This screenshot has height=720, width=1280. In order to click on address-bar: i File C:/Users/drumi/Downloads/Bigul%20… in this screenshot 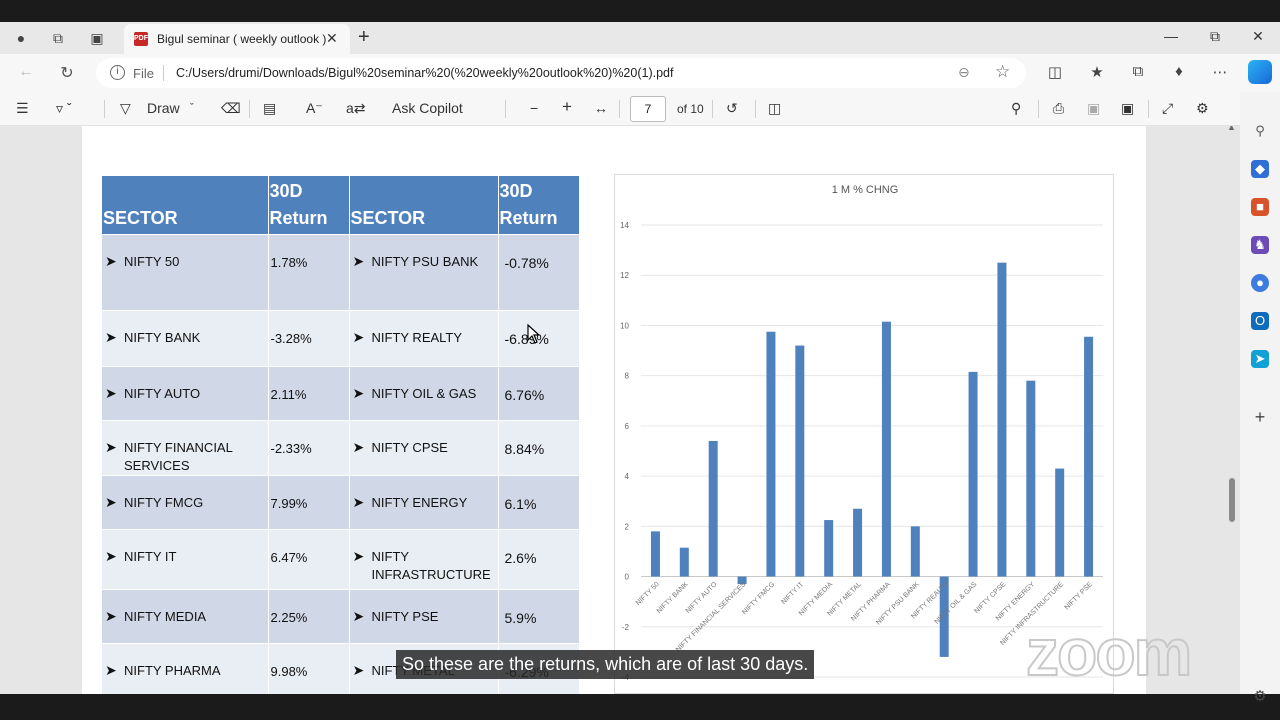, I will do `click(561, 73)`.